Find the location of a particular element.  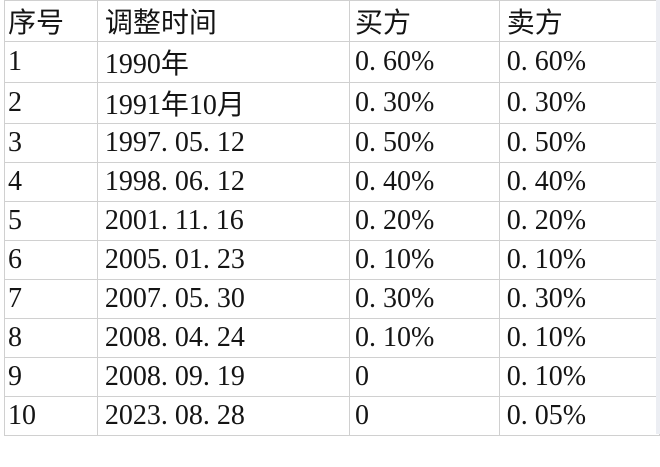

cell-date: 2005. 01. 23 is located at coordinates (223, 260).